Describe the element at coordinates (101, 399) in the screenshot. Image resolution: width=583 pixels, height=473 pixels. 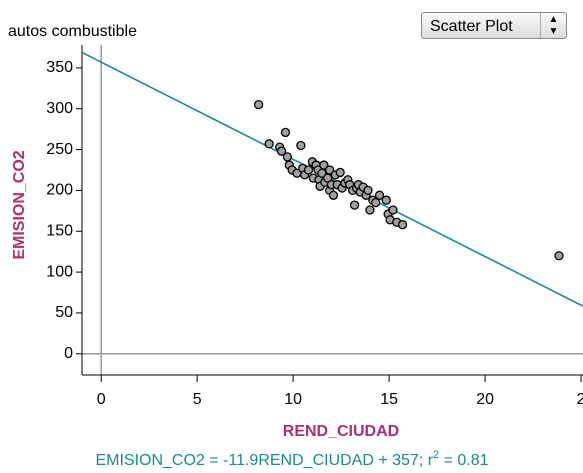
I see `x-tick-label: 0` at that location.